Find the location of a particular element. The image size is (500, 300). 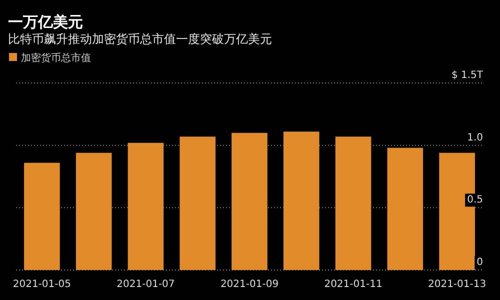

chart-subtitle: 比特币飙升推动加密货币总市值一度突破万亿美元 is located at coordinates (140, 39).